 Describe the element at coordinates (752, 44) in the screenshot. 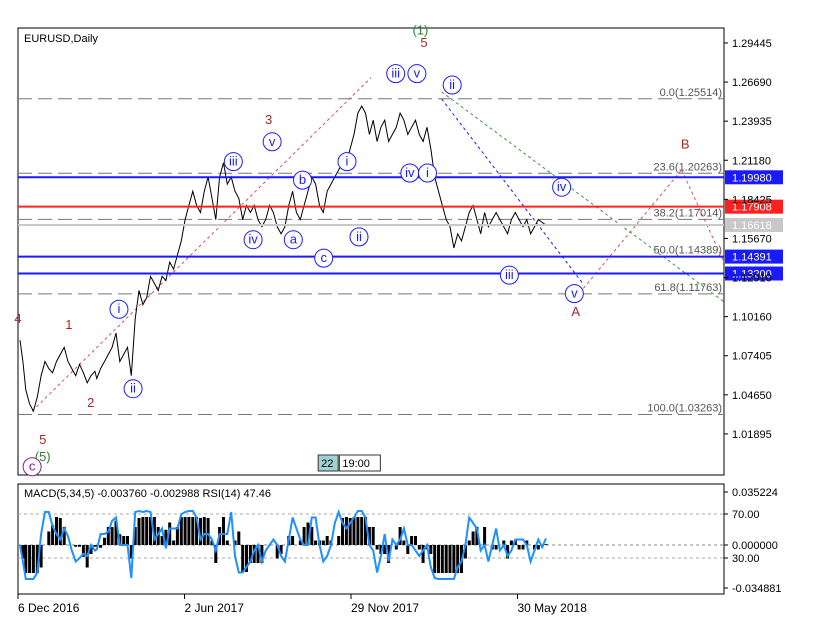

I see `price-tick-label: 1.29445` at that location.